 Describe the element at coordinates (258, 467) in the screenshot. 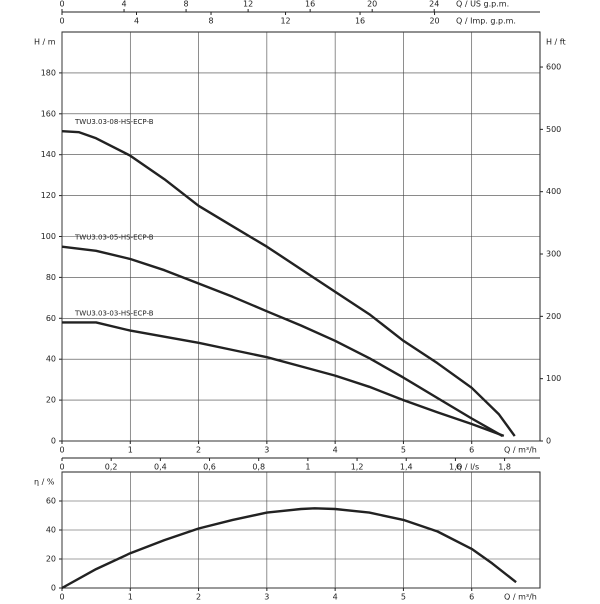

I see `x-tick-label: 0,8` at that location.